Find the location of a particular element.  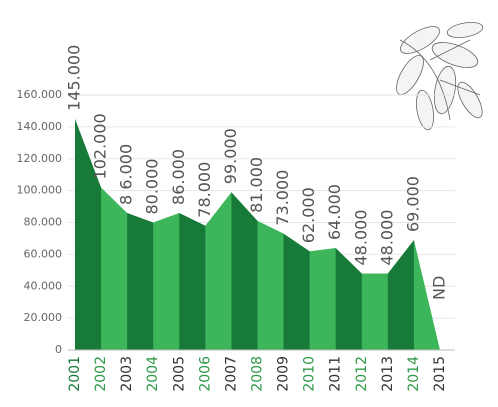

value-label: 99.000 is located at coordinates (230, 156).